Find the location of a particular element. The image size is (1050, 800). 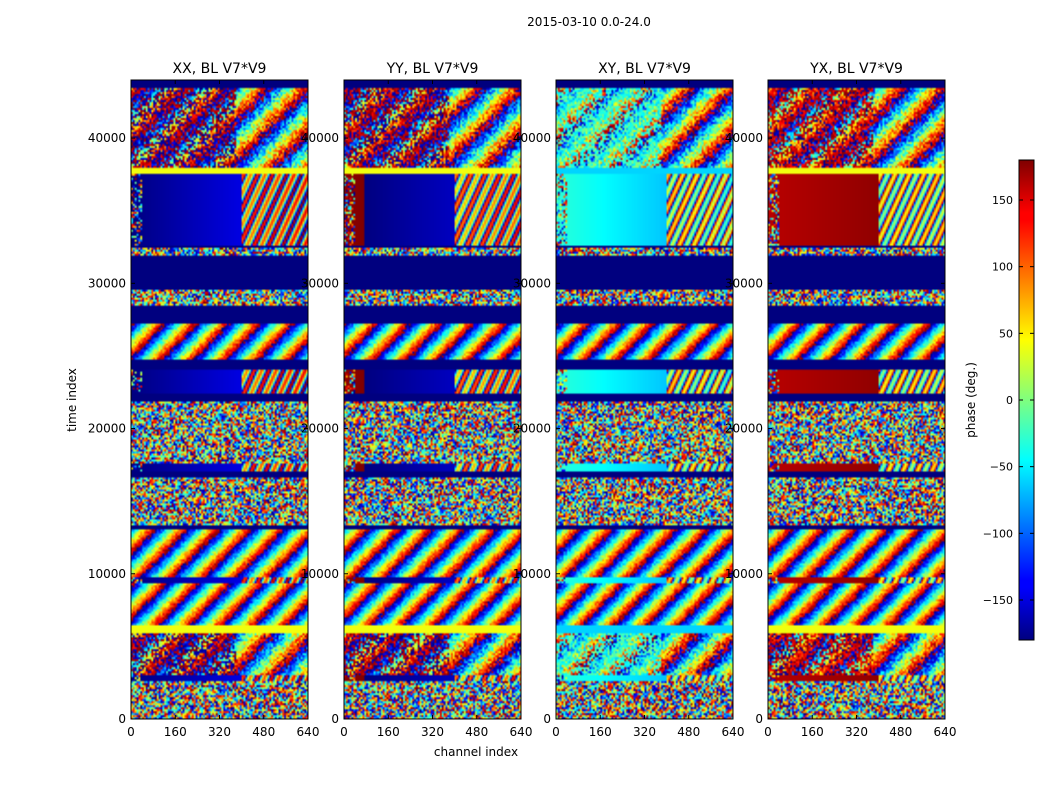

colorbar: 150 100 50 0 −50 −100 −150 phase (deg.) is located at coordinates (999, 400).